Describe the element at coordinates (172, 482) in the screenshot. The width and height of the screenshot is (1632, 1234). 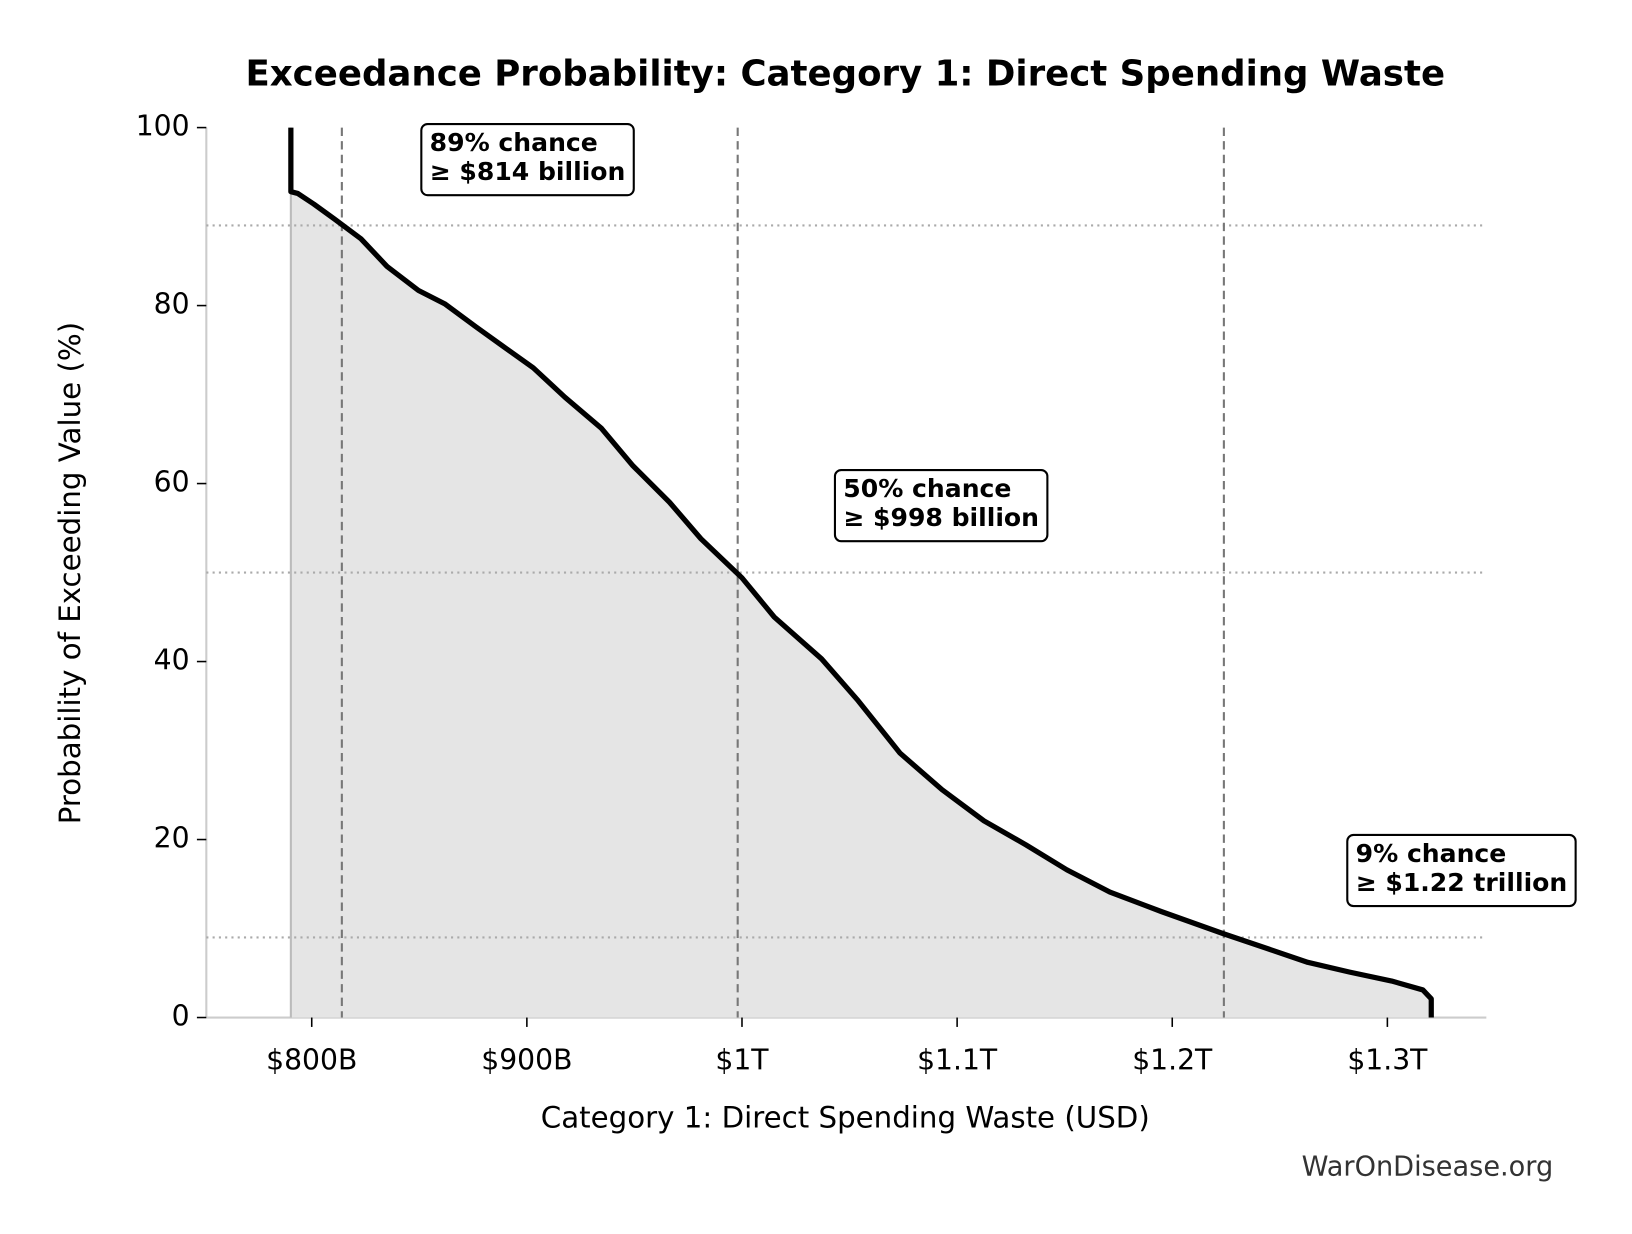
I see `y-tick-label: 60` at that location.